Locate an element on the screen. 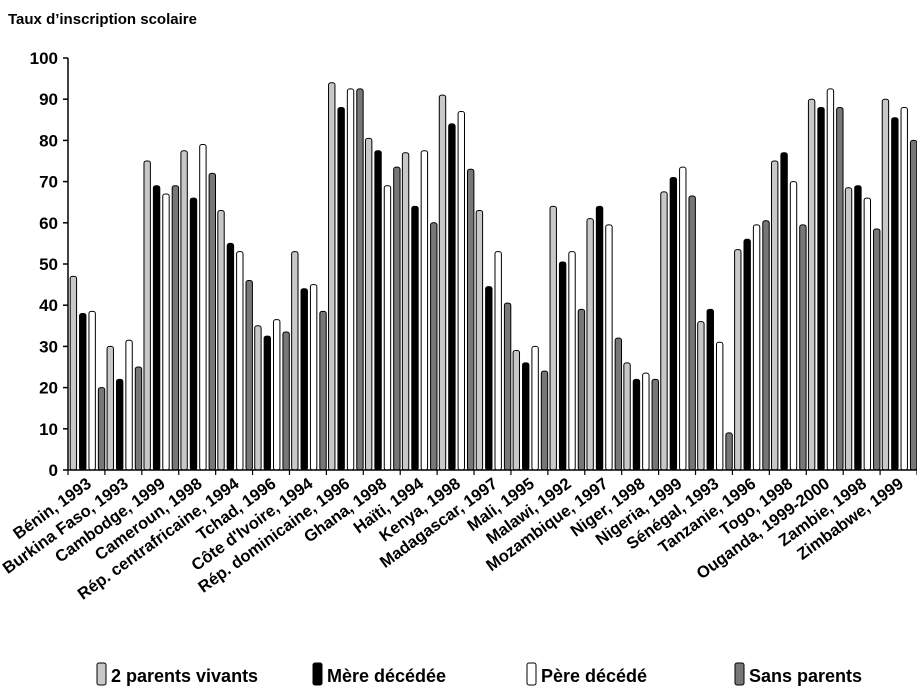  y-tick-label: 20 is located at coordinates (48, 388).